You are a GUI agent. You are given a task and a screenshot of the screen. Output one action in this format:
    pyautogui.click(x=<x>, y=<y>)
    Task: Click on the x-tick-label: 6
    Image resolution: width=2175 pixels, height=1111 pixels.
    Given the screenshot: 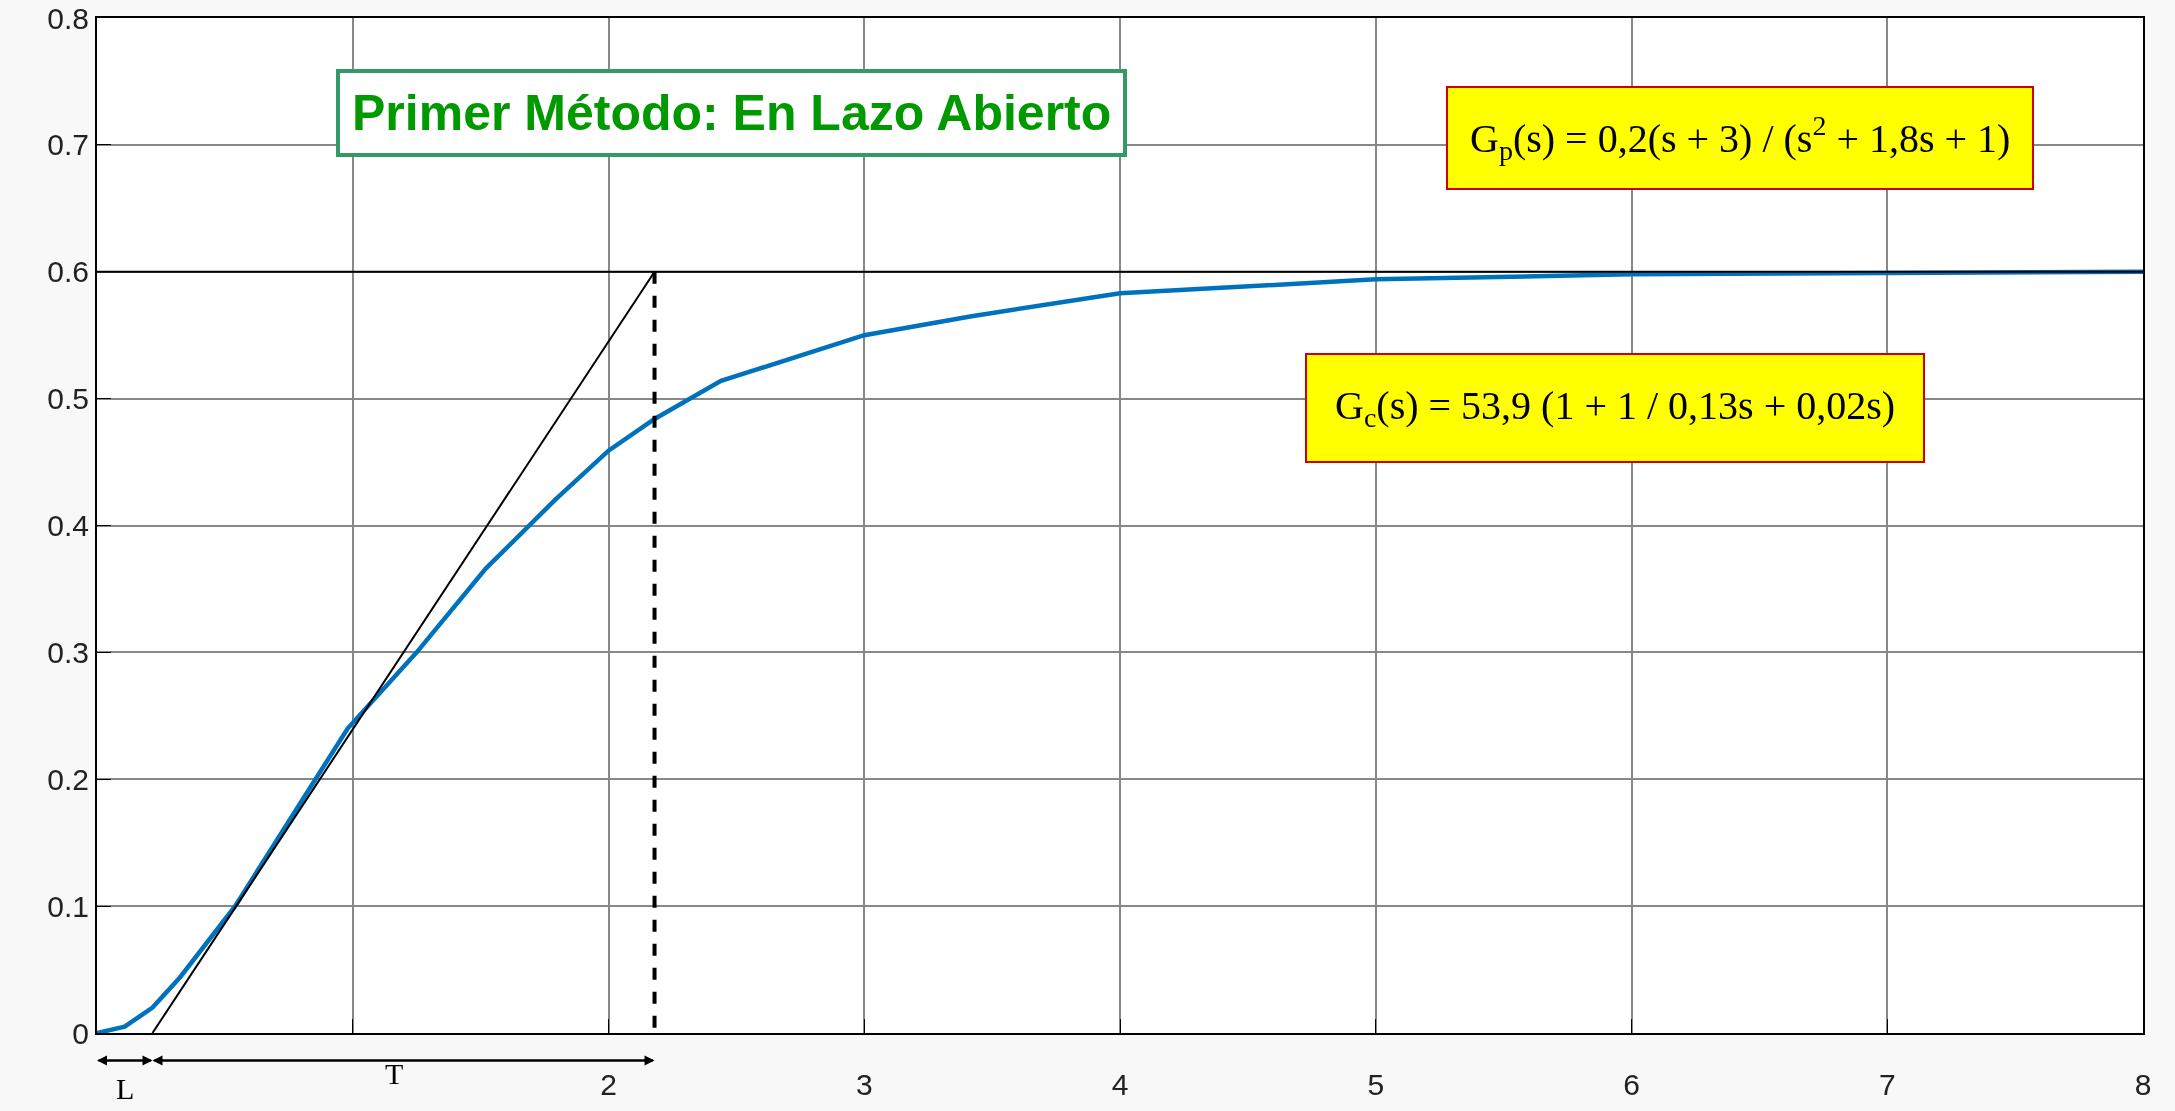 What is the action you would take?
    pyautogui.click(x=1631, y=1084)
    